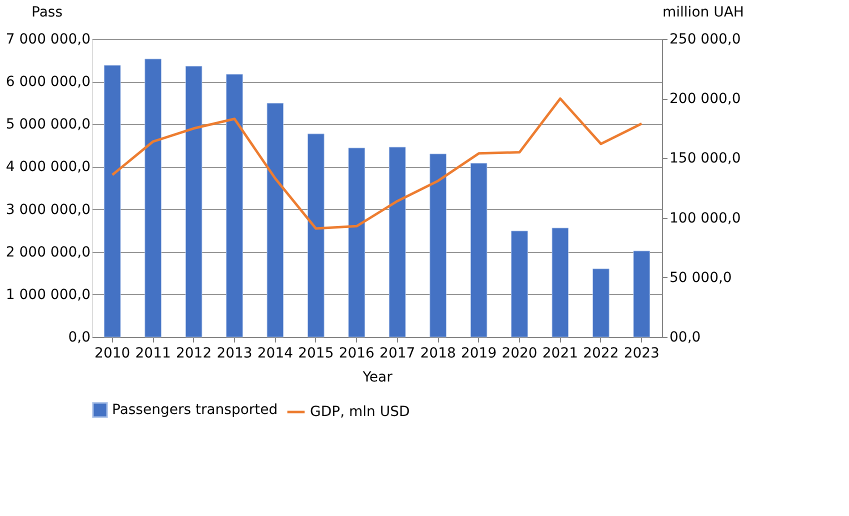 The image size is (849, 516). What do you see at coordinates (685, 338) in the screenshot?
I see `y2-tick-label: 00,0` at bounding box center [685, 338].